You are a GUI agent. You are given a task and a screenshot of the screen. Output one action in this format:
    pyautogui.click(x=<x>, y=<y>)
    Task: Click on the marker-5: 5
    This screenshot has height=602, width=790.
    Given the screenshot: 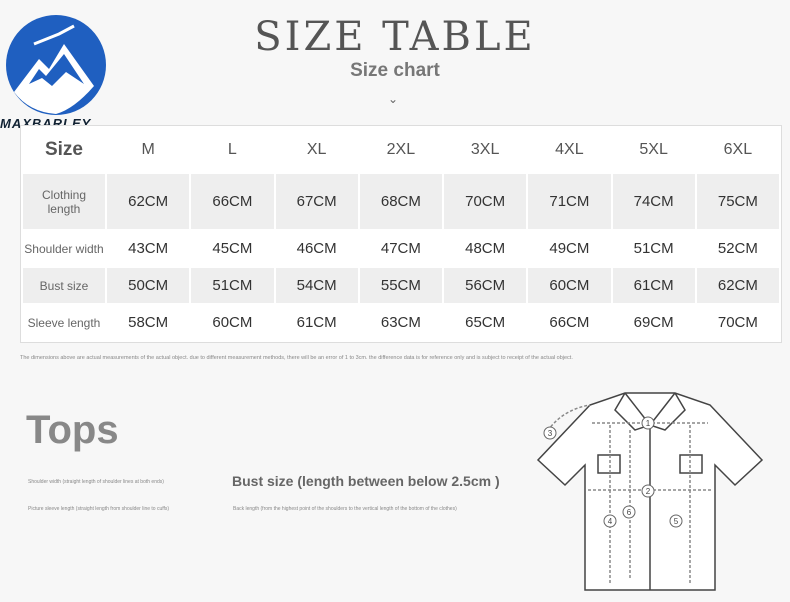 What is the action you would take?
    pyautogui.click(x=676, y=521)
    